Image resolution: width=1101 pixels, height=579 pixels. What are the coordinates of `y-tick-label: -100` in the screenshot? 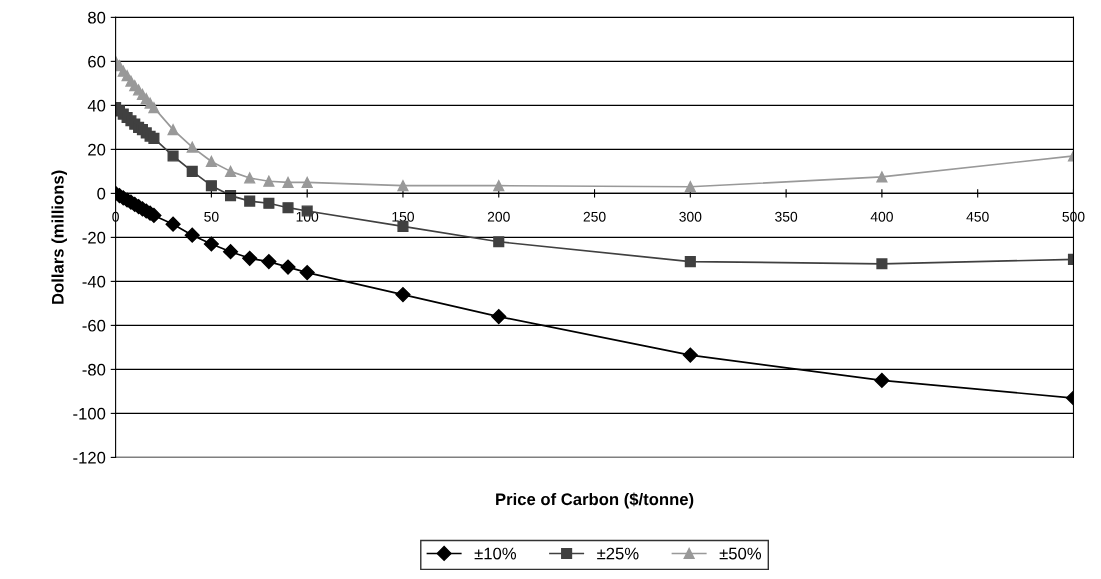 It's located at (89, 413).